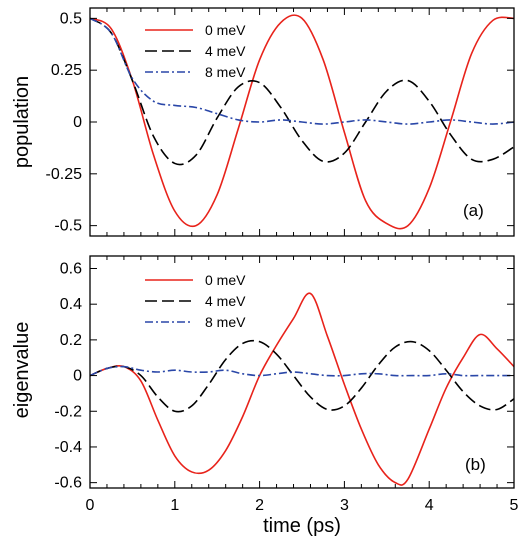 Image resolution: width=530 pixels, height=550 pixels. What do you see at coordinates (473, 210) in the screenshot?
I see `panel-label-a: (a)` at bounding box center [473, 210].